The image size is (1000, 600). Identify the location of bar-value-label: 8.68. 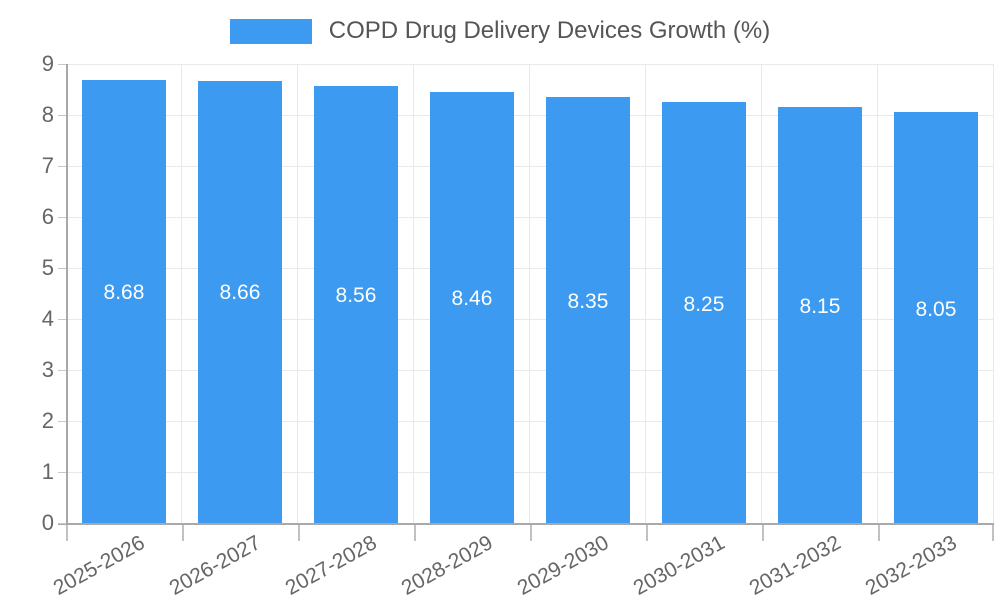
(124, 292).